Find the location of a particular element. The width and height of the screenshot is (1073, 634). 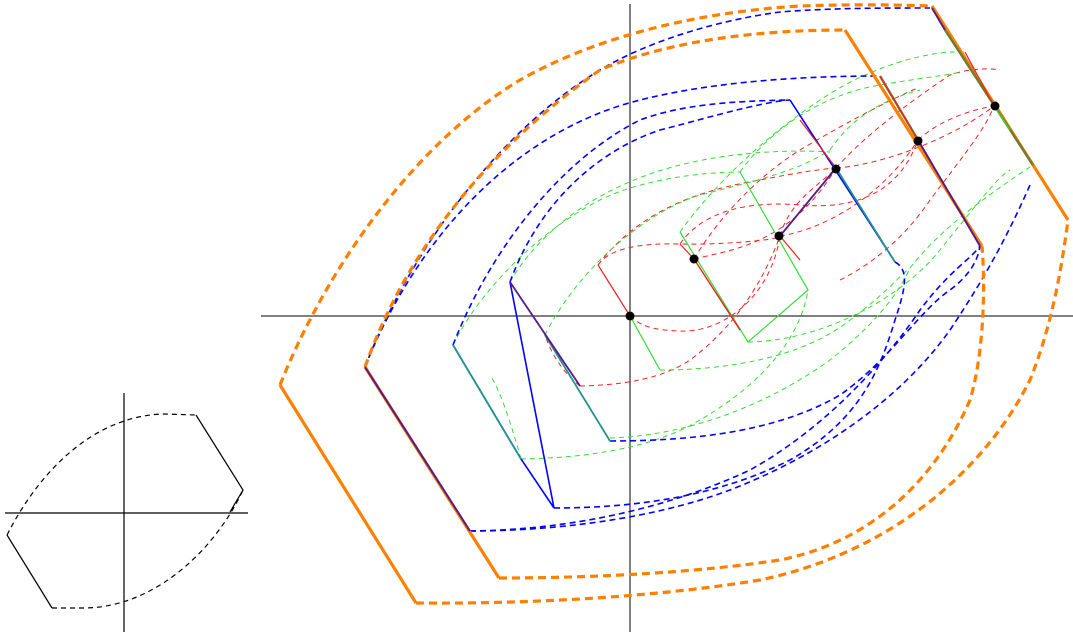

blue-curve-inner-top is located at coordinates (621, 222).